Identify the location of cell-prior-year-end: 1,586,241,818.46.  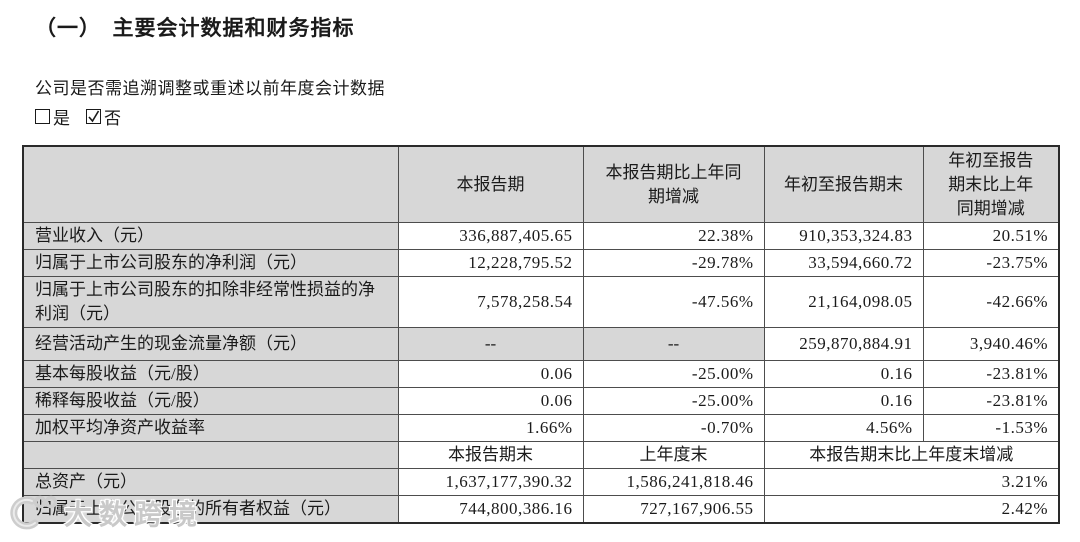
(673, 482).